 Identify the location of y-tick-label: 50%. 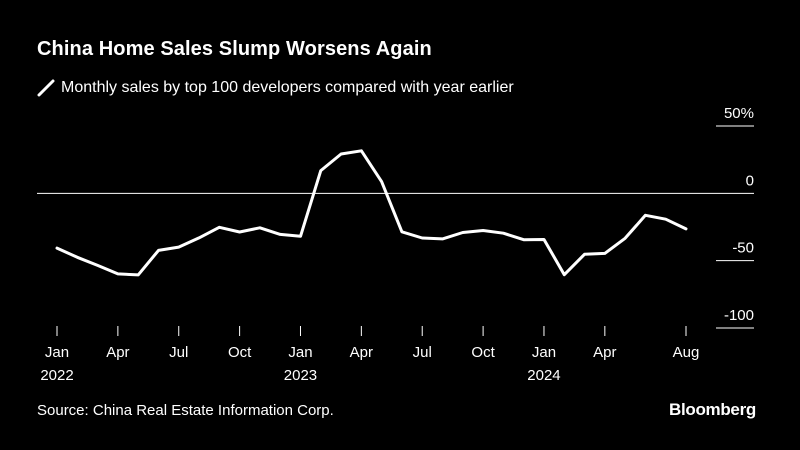
(739, 113).